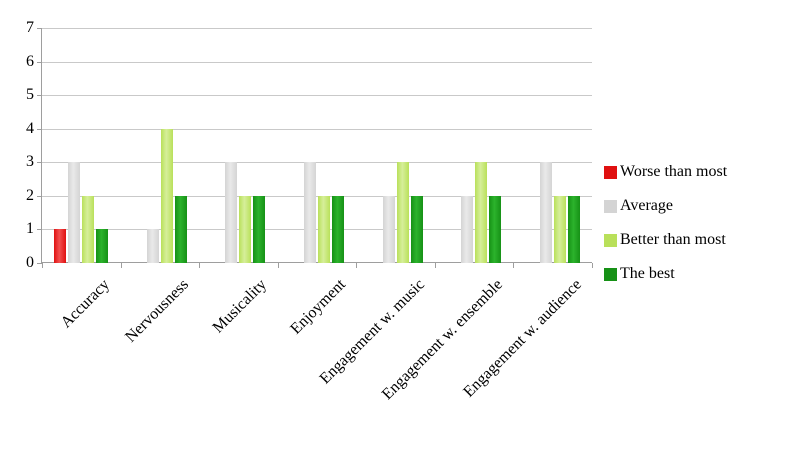 This screenshot has width=806, height=468. What do you see at coordinates (41, 146) in the screenshot?
I see `y-axis-line` at bounding box center [41, 146].